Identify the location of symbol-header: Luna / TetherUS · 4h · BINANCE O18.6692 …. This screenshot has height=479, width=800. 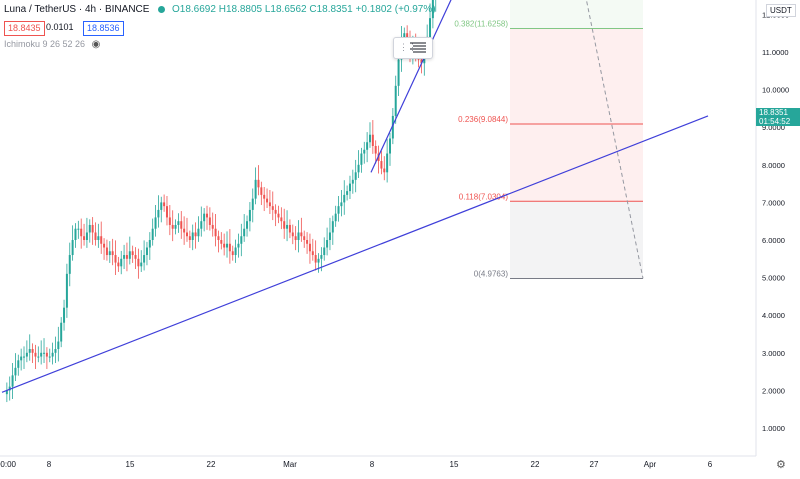
(220, 9).